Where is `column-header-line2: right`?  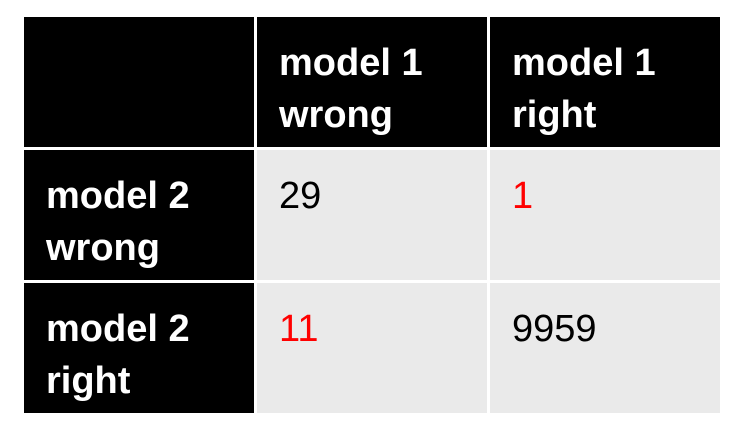
column-header-line2: right is located at coordinates (554, 115).